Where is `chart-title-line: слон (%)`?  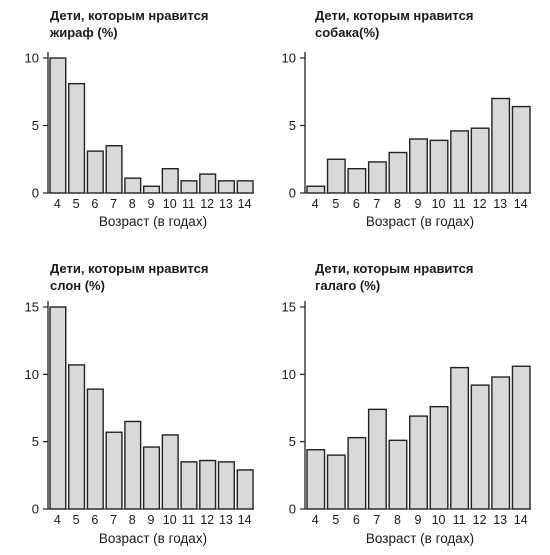
chart-title-line: слон (%) is located at coordinates (77, 285).